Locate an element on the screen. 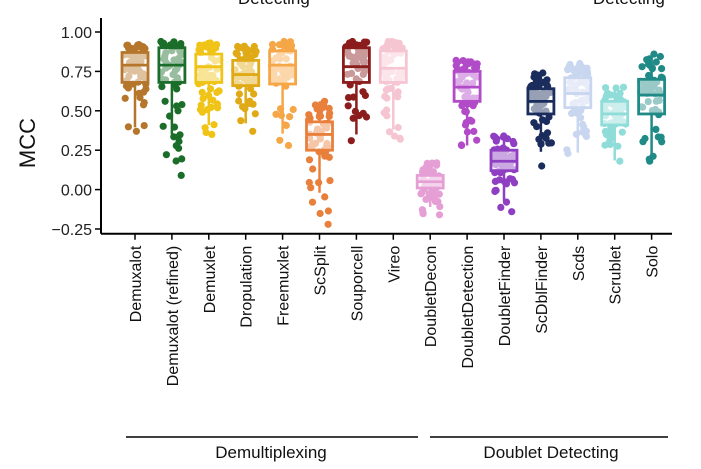 The height and width of the screenshot is (469, 701). category-label: Souporcell is located at coordinates (357, 284).